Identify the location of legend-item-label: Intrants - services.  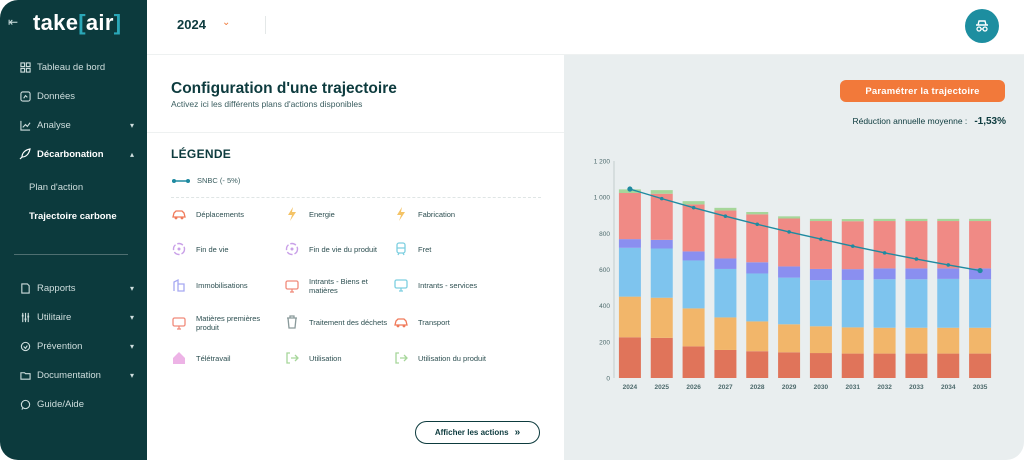
(448, 285).